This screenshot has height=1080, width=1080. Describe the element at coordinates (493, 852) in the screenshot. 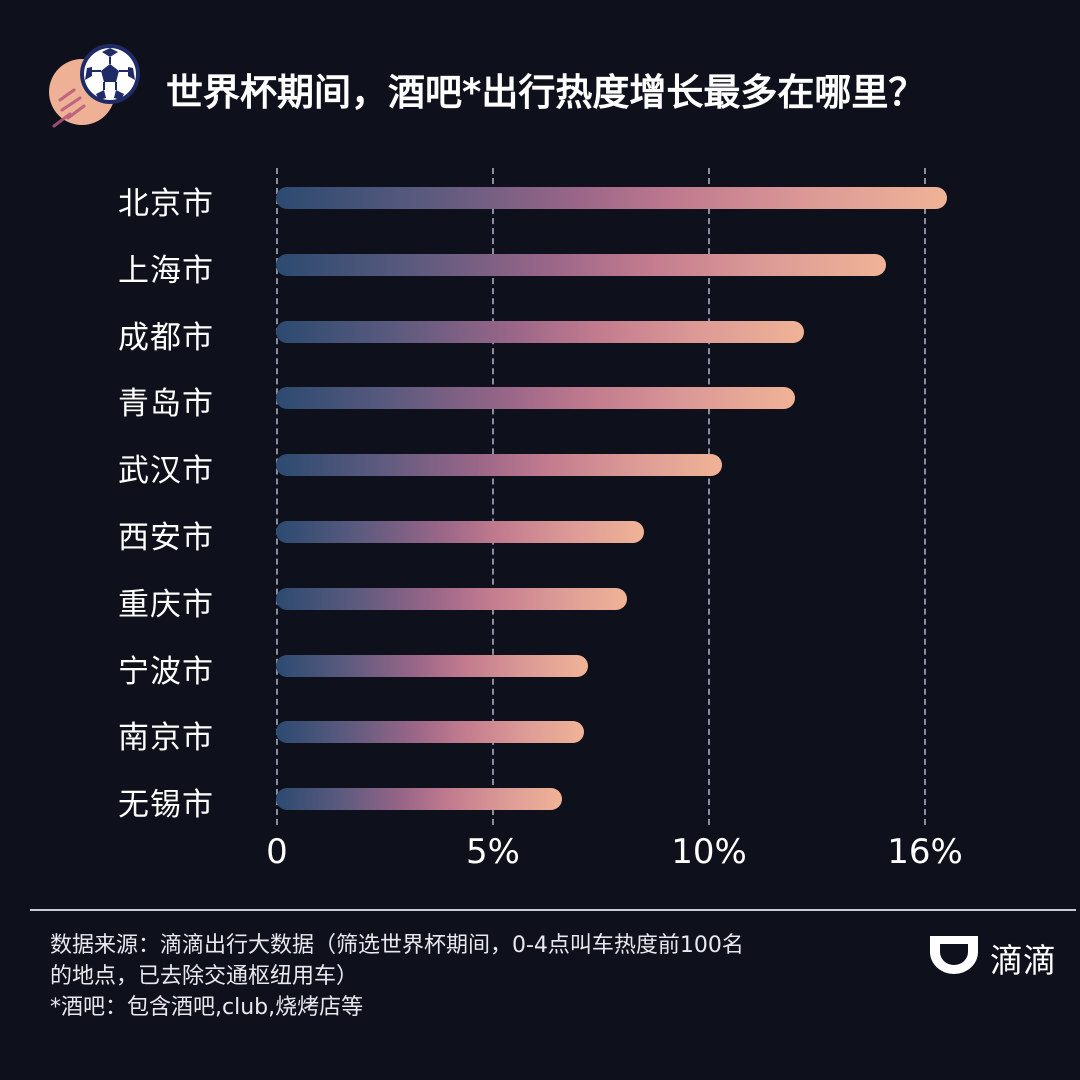

I see `x-tick-label: 5%` at that location.